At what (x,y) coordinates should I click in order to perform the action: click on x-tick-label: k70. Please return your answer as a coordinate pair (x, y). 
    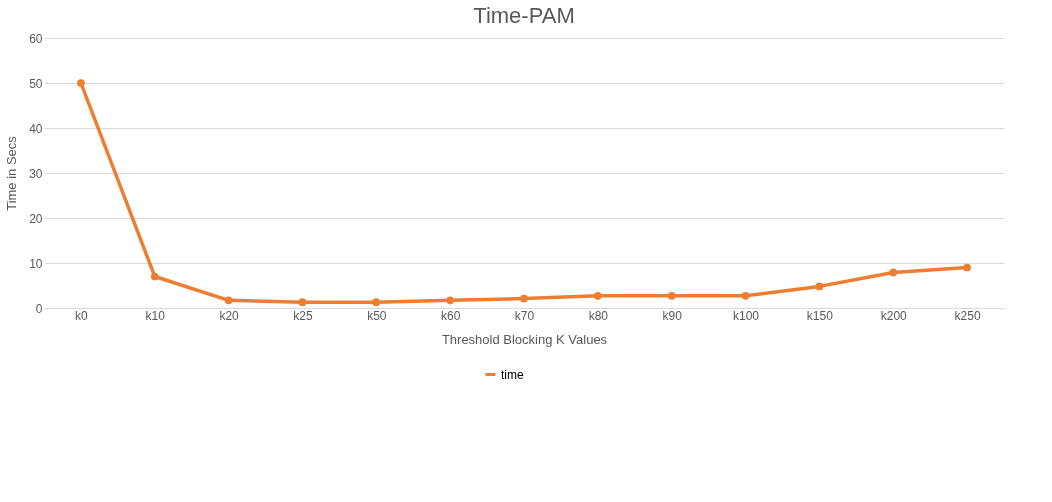
    Looking at the image, I should click on (524, 315).